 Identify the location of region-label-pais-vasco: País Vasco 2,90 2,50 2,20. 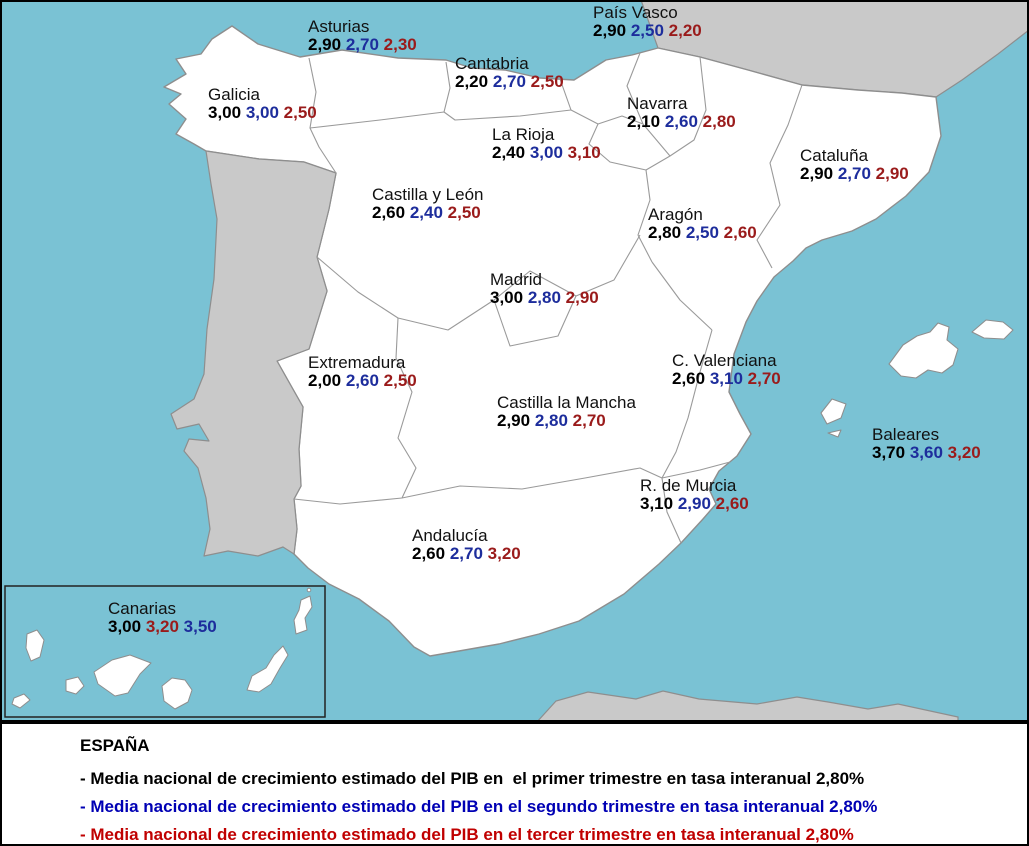
(647, 22).